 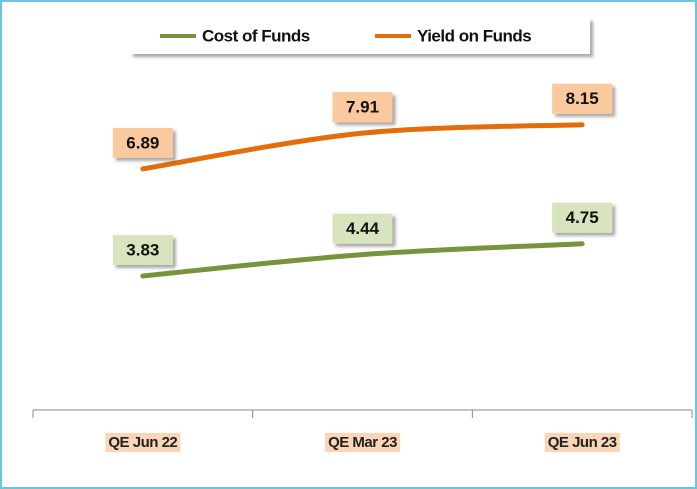 I want to click on data-label: 4.44, so click(x=363, y=228).